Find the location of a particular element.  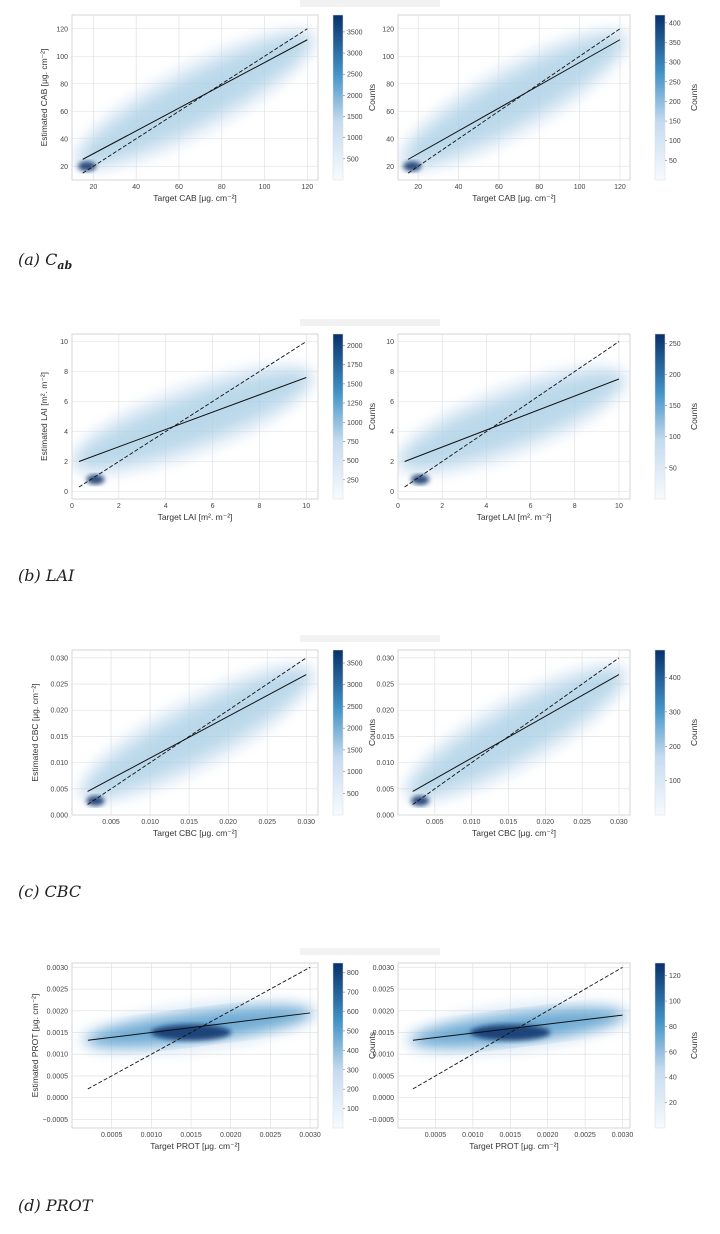

x-tick-label: 0 is located at coordinates (72, 506).